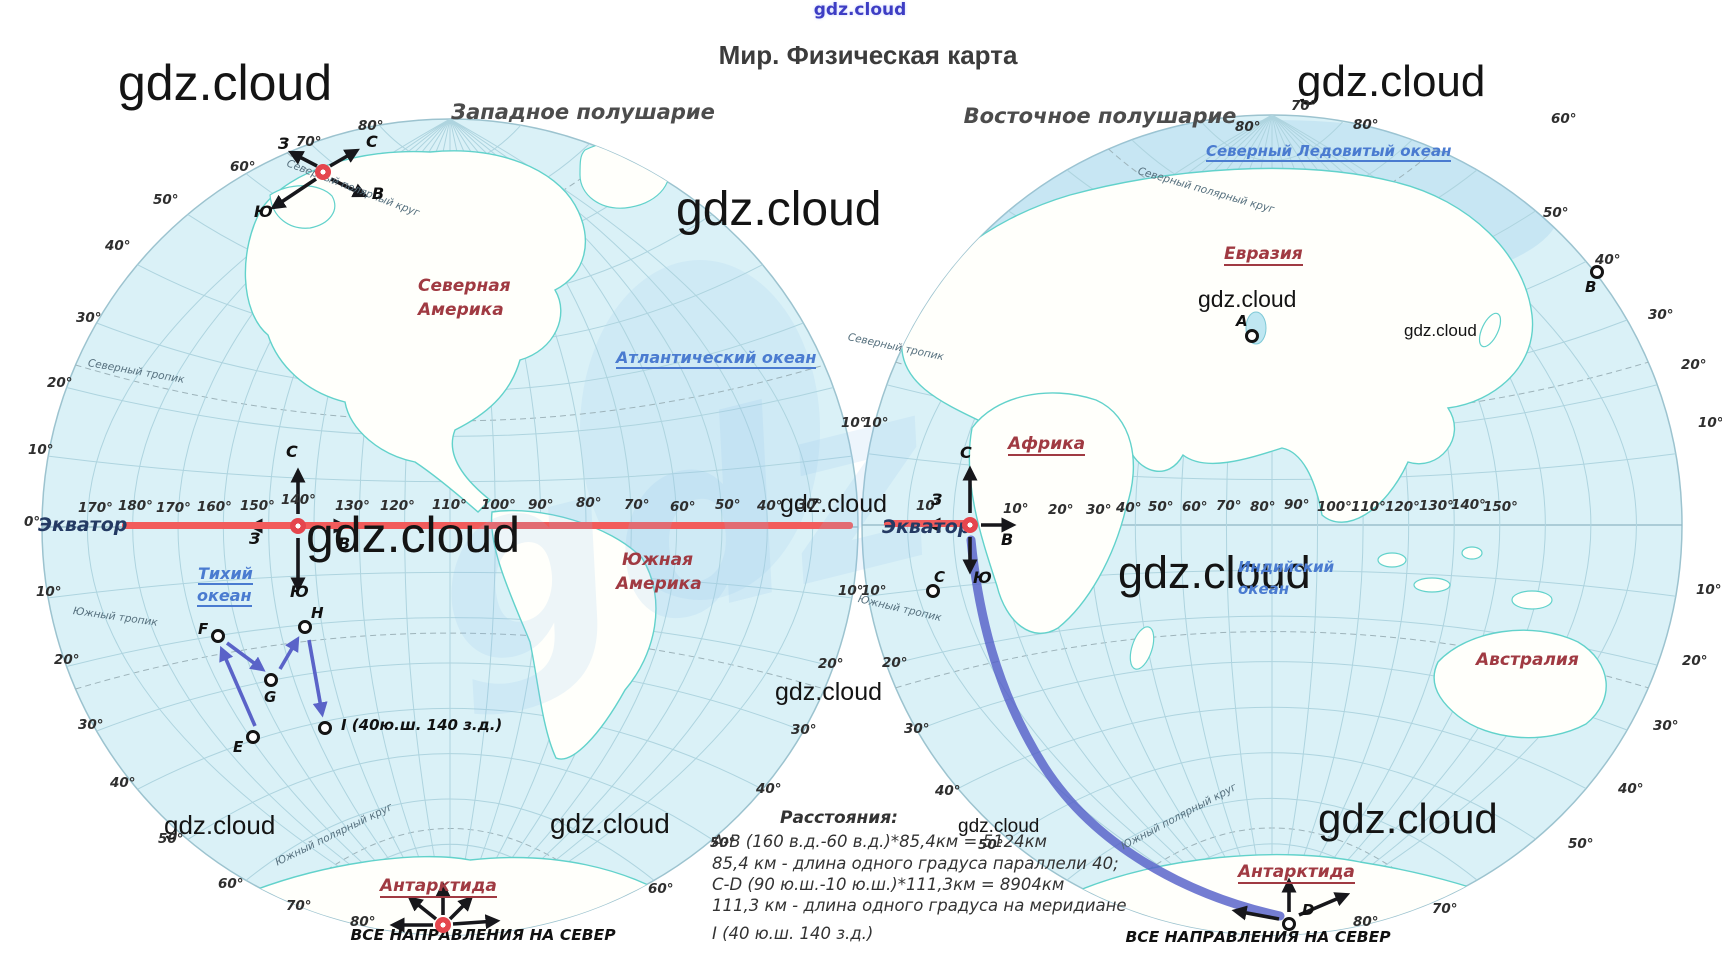 The height and width of the screenshot is (966, 1722). I want to click on longitude-tick-east: 150°, so click(1500, 507).